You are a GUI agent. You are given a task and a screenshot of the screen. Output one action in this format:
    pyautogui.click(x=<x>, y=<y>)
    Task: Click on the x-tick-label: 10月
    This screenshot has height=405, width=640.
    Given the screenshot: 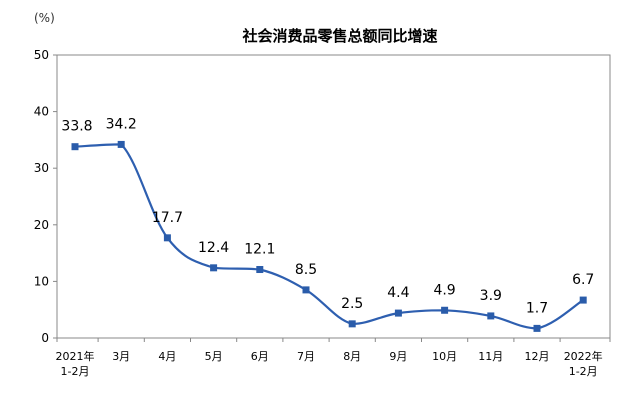 What is the action you would take?
    pyautogui.click(x=444, y=356)
    